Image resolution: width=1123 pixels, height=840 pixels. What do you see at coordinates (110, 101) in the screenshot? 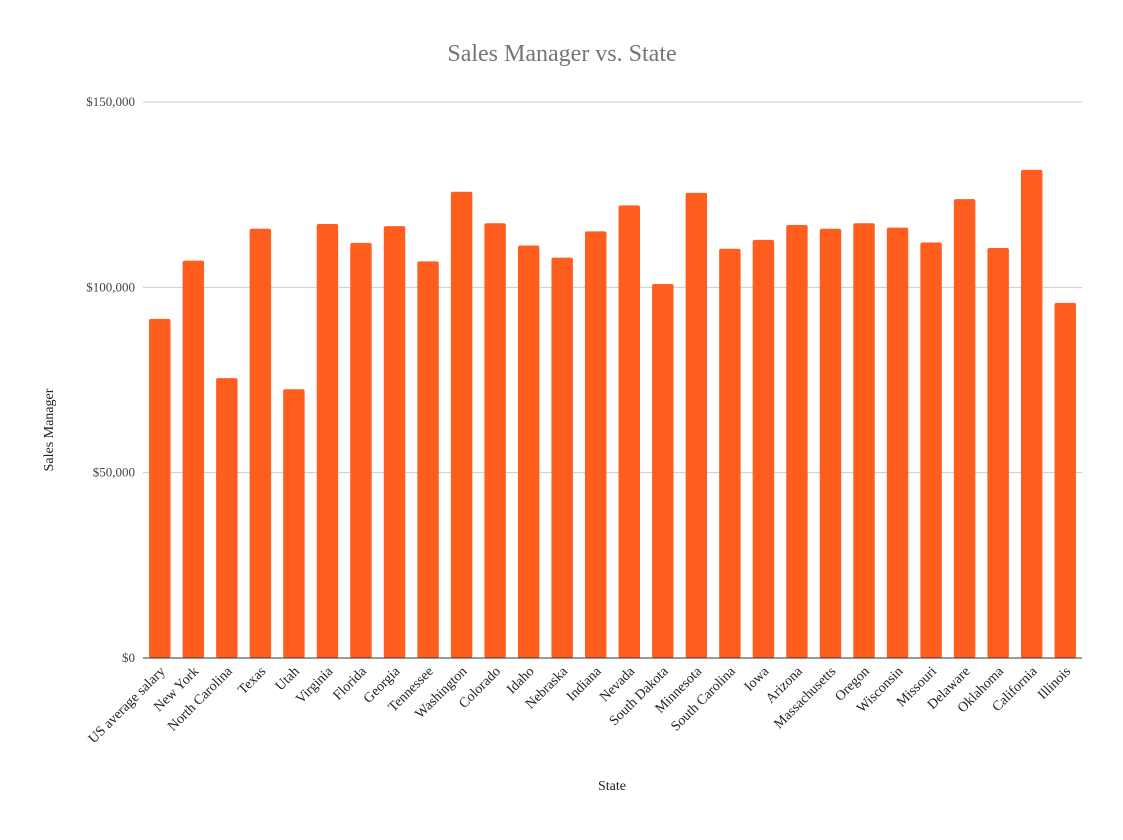
I see `y-tick-label: $150,000` at bounding box center [110, 101].